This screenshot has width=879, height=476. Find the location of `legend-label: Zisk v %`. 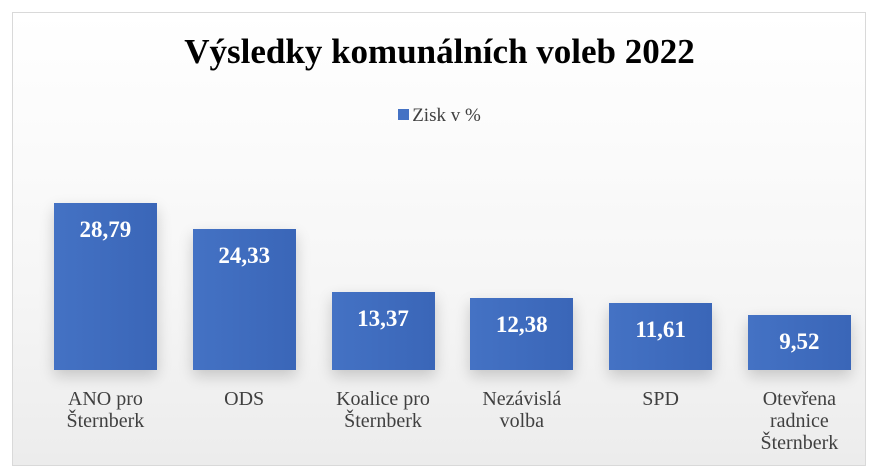

legend-label: Zisk v % is located at coordinates (446, 115).